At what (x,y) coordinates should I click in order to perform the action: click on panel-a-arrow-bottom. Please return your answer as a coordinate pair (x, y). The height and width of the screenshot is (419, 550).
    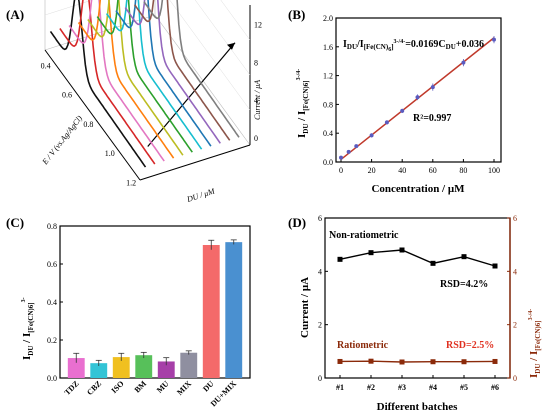
    Looking at the image, I should click on (191, 94).